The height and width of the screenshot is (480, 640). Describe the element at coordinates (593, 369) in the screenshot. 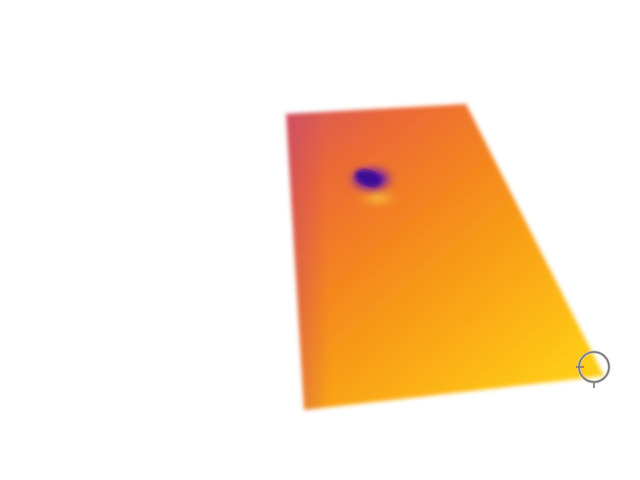

I see `crosshair-circle-icon` at that location.